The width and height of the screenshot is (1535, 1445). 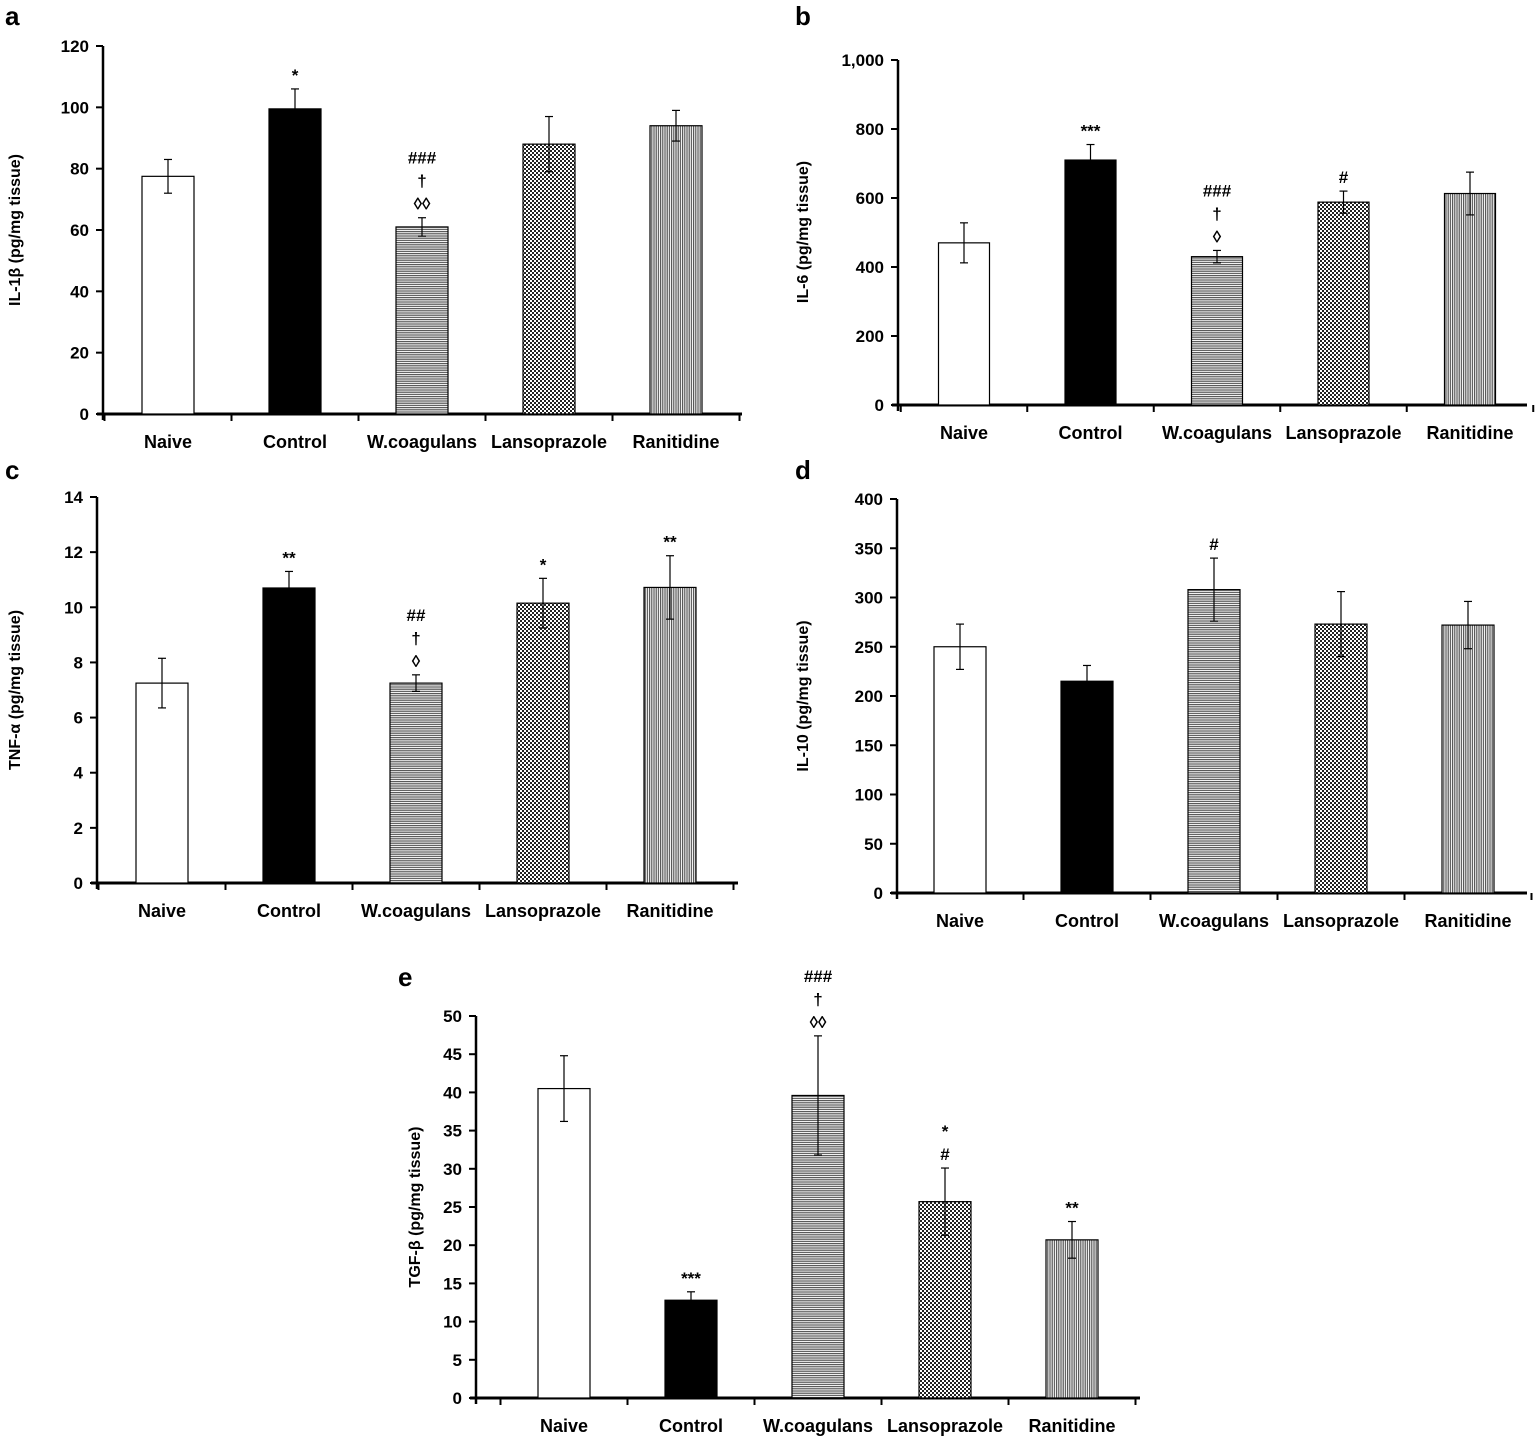 What do you see at coordinates (870, 336) in the screenshot?
I see `y-tick-label: 200` at bounding box center [870, 336].